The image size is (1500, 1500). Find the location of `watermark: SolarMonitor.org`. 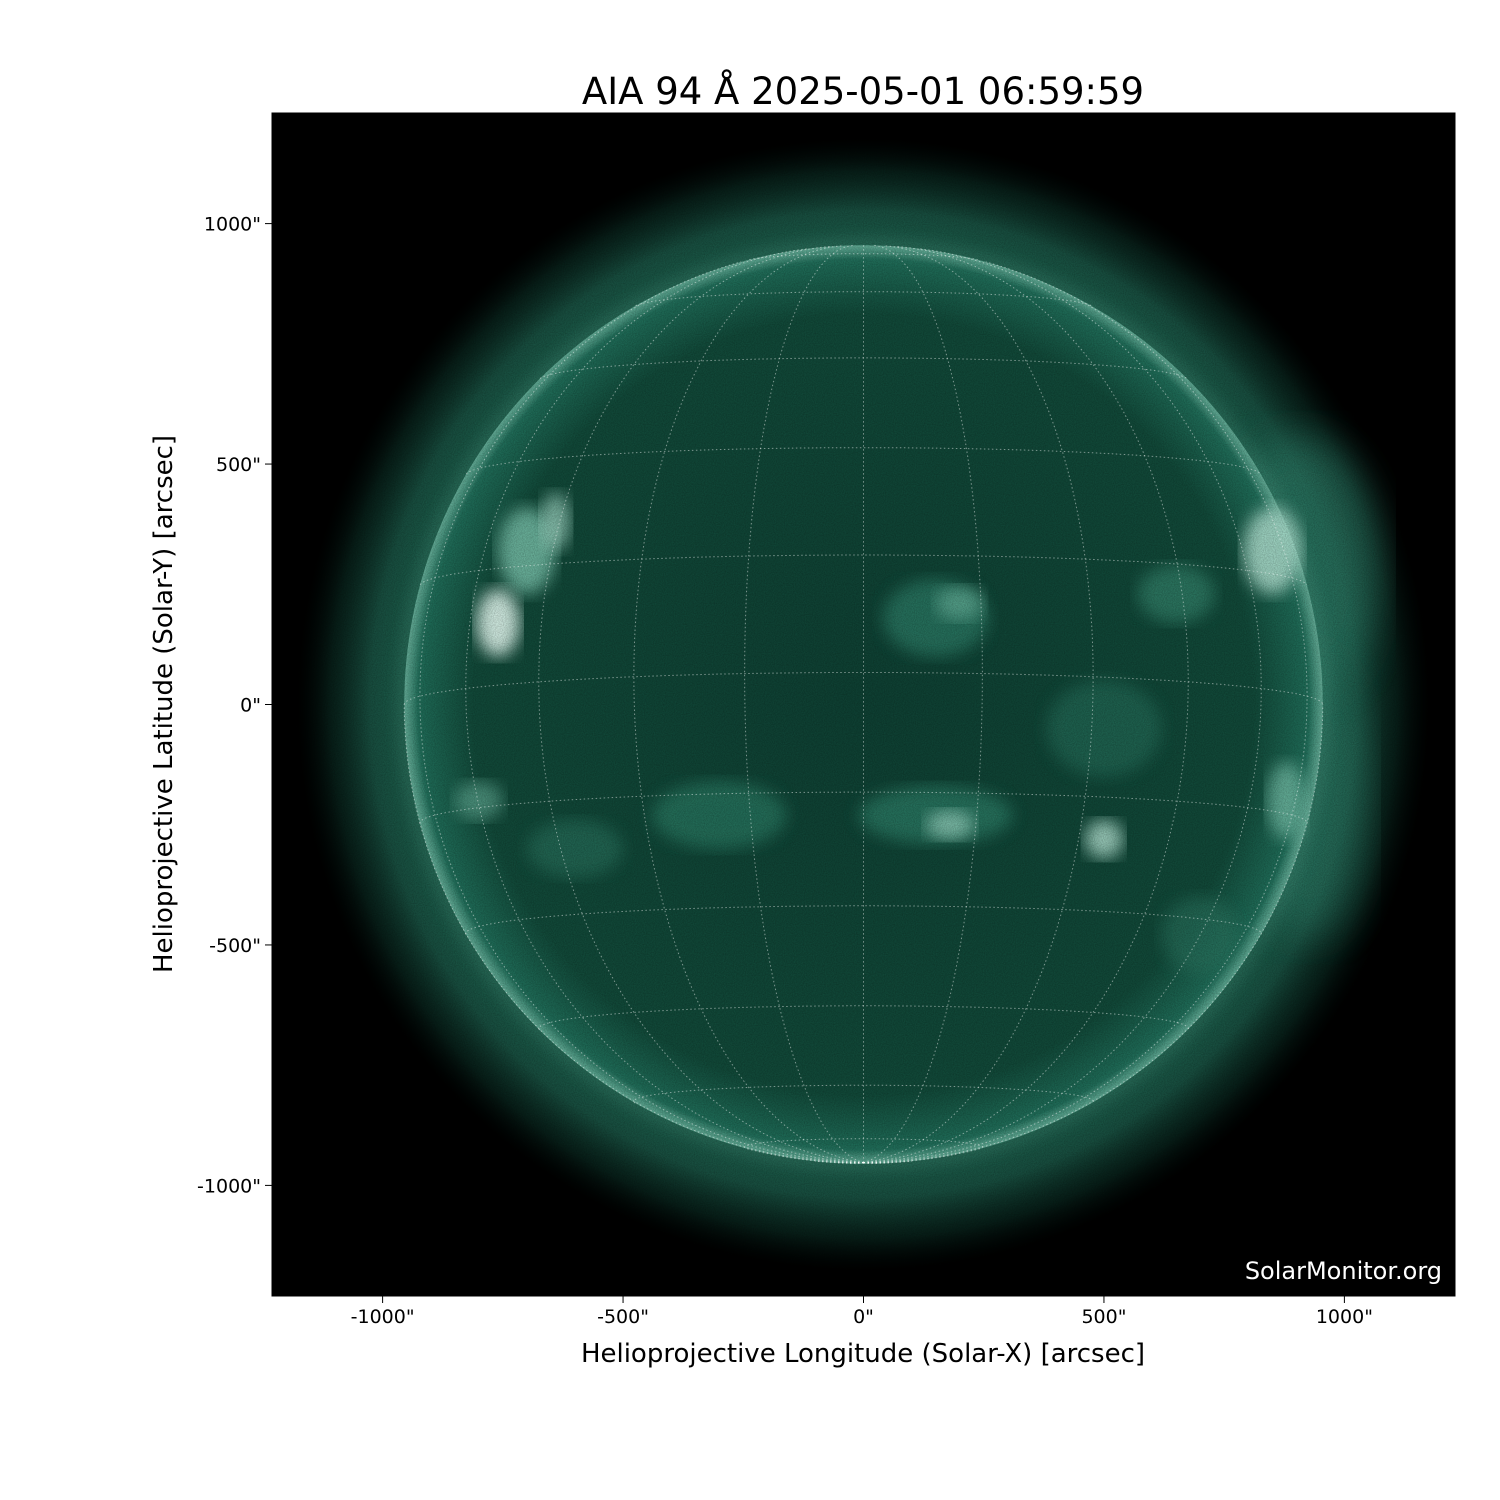

watermark: SolarMonitor.org is located at coordinates (1343, 1271).